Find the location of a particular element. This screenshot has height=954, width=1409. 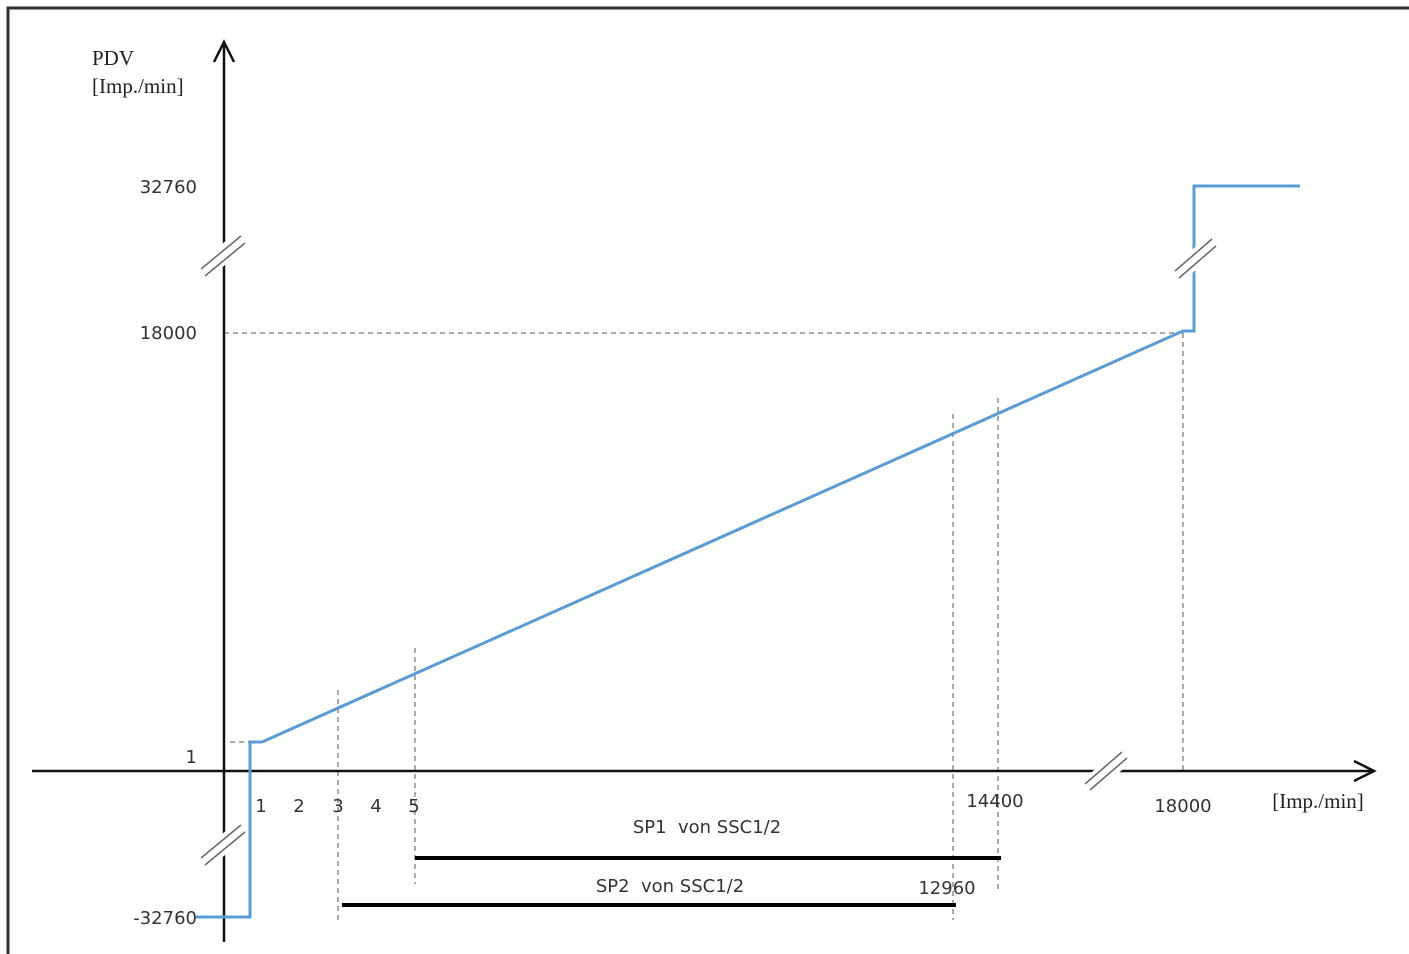

x-axis-unit: [Imp./min] is located at coordinates (1318, 801).